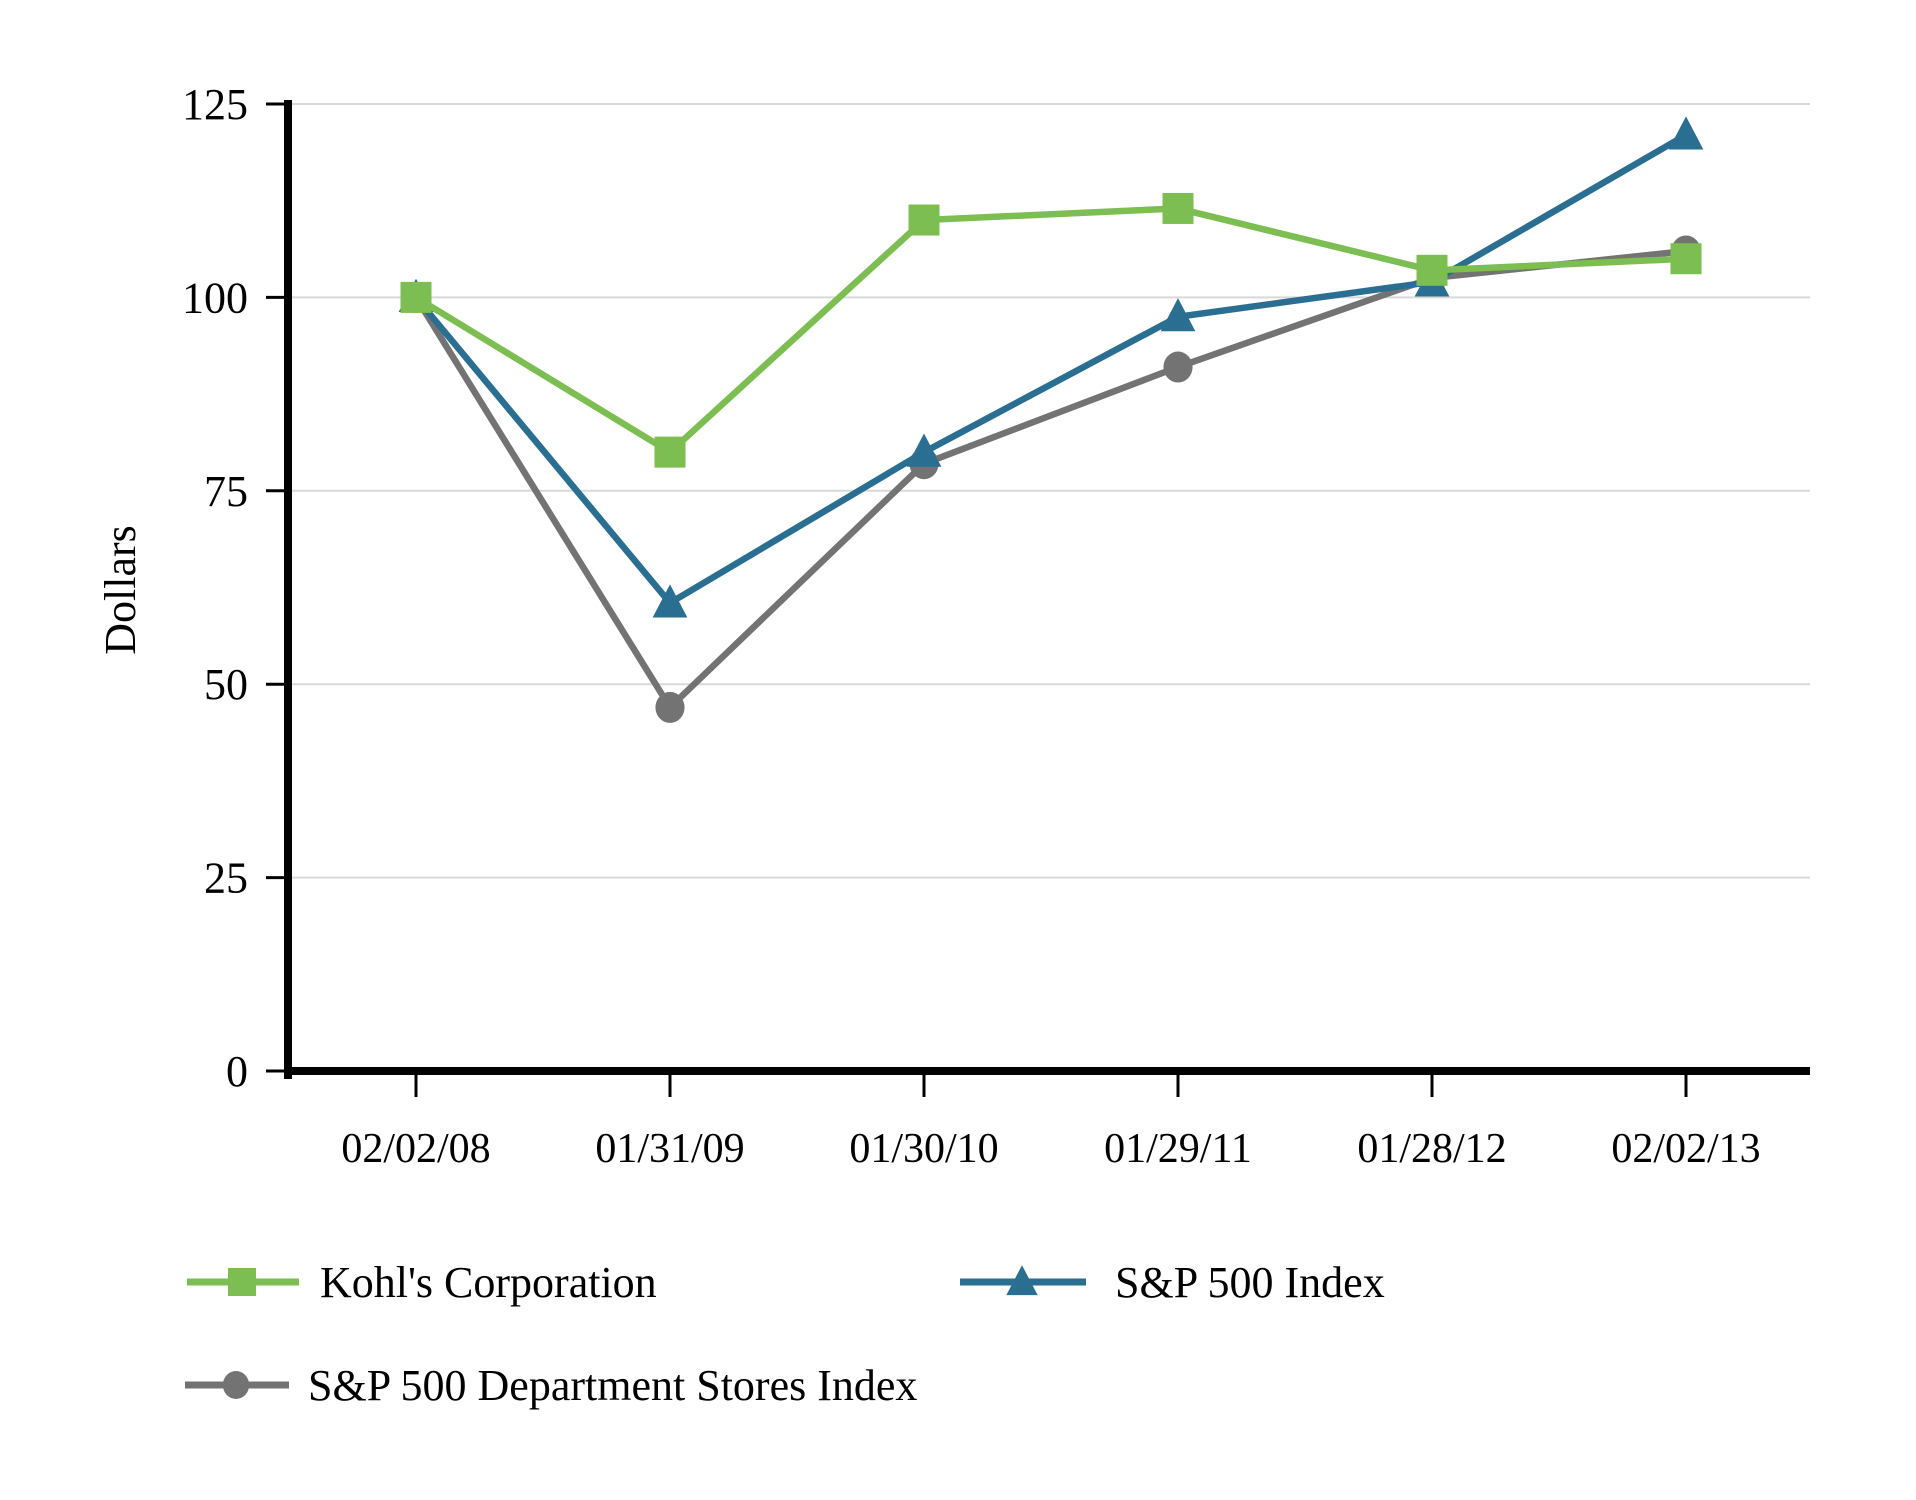 The image size is (1916, 1500). Describe the element at coordinates (215, 297) in the screenshot. I see `y-axis-tick-label: 100` at that location.